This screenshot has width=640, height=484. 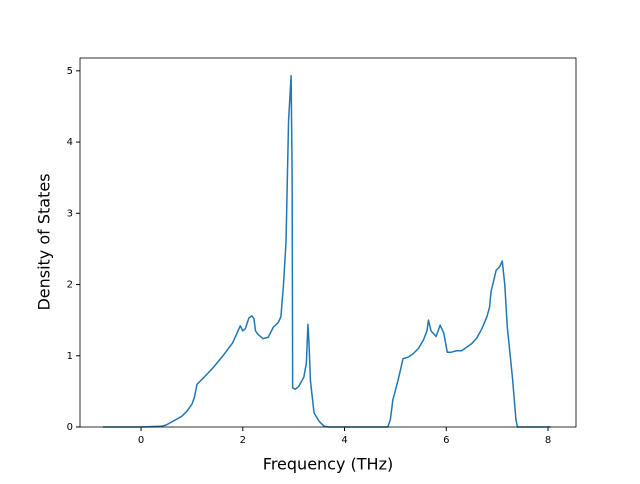 I want to click on y-axis-label: Density of States, so click(x=44, y=241).